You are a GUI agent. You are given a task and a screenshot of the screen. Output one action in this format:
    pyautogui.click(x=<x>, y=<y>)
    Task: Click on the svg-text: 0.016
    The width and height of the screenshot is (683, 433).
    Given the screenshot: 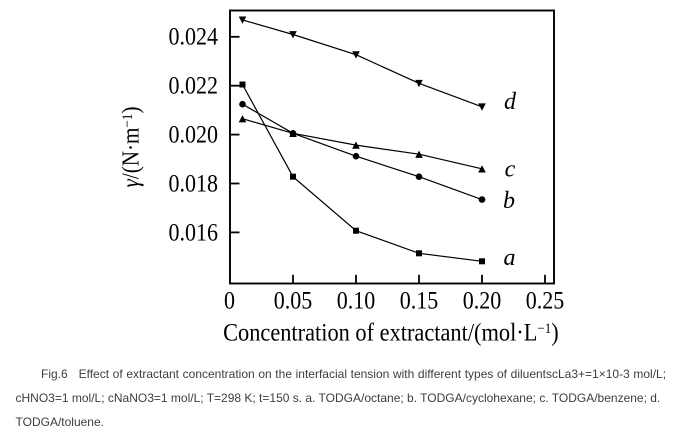 What is the action you would take?
    pyautogui.click(x=194, y=233)
    